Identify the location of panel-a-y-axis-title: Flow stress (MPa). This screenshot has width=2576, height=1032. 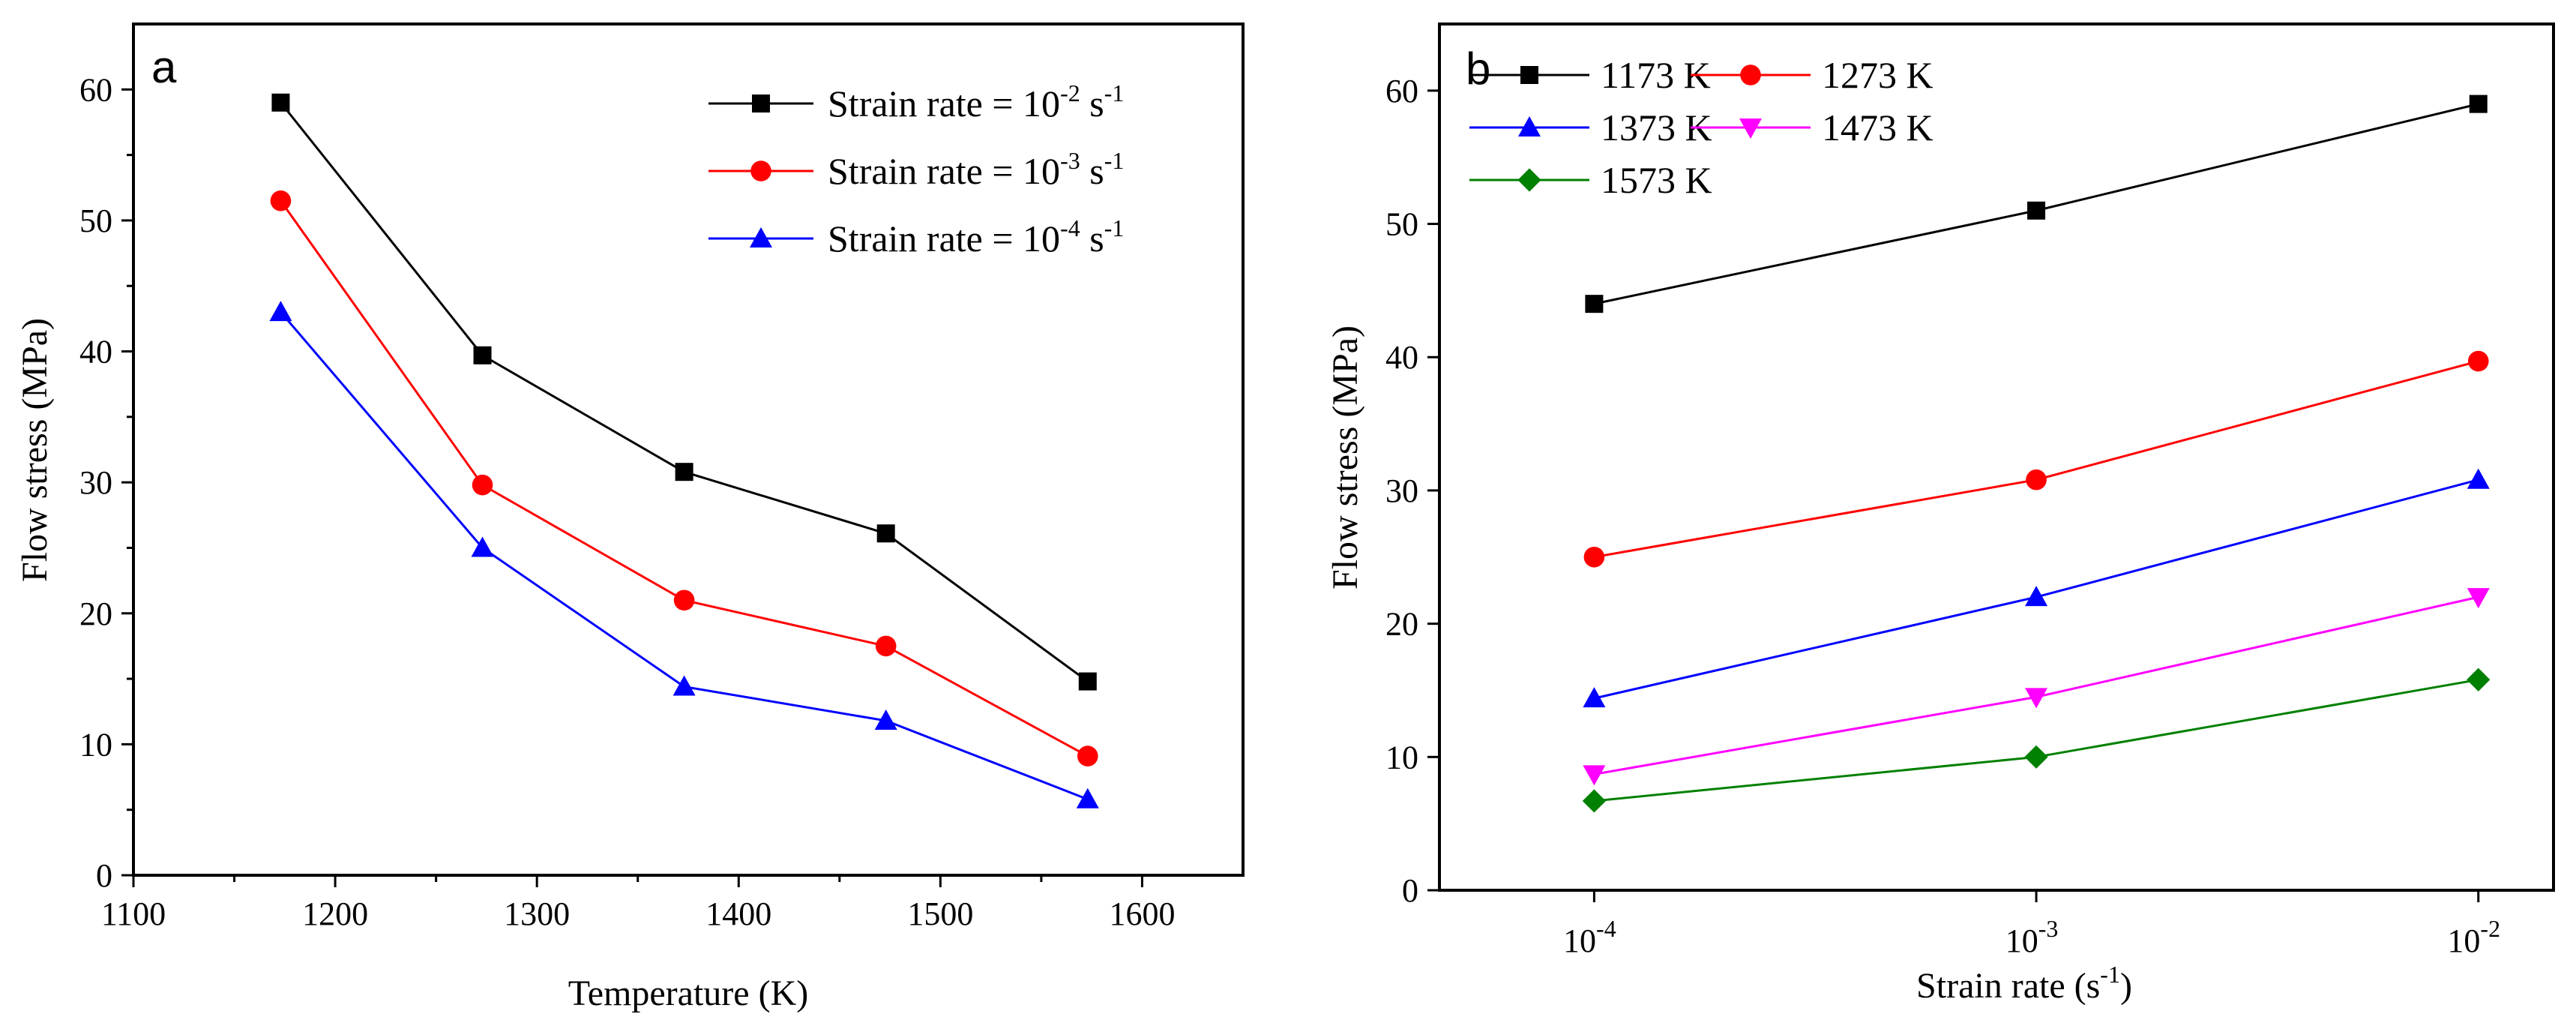
(35, 450).